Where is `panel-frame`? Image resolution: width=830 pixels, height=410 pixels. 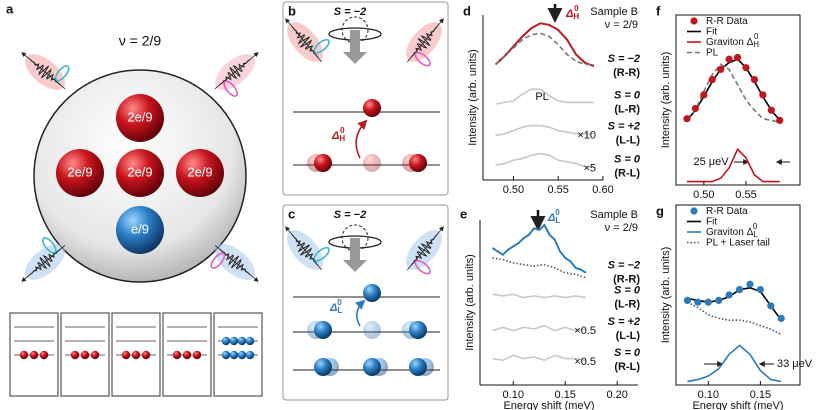 panel-frame is located at coordinates (365, 98).